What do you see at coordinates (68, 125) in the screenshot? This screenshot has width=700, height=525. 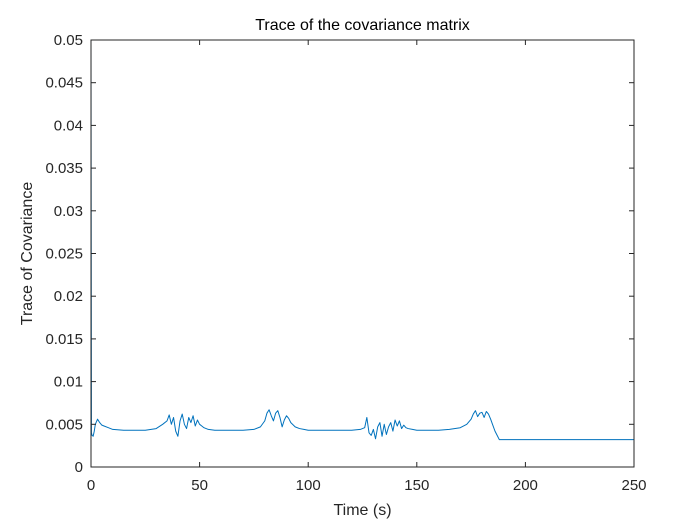 I see `y-tick-label: 0.04` at bounding box center [68, 125].